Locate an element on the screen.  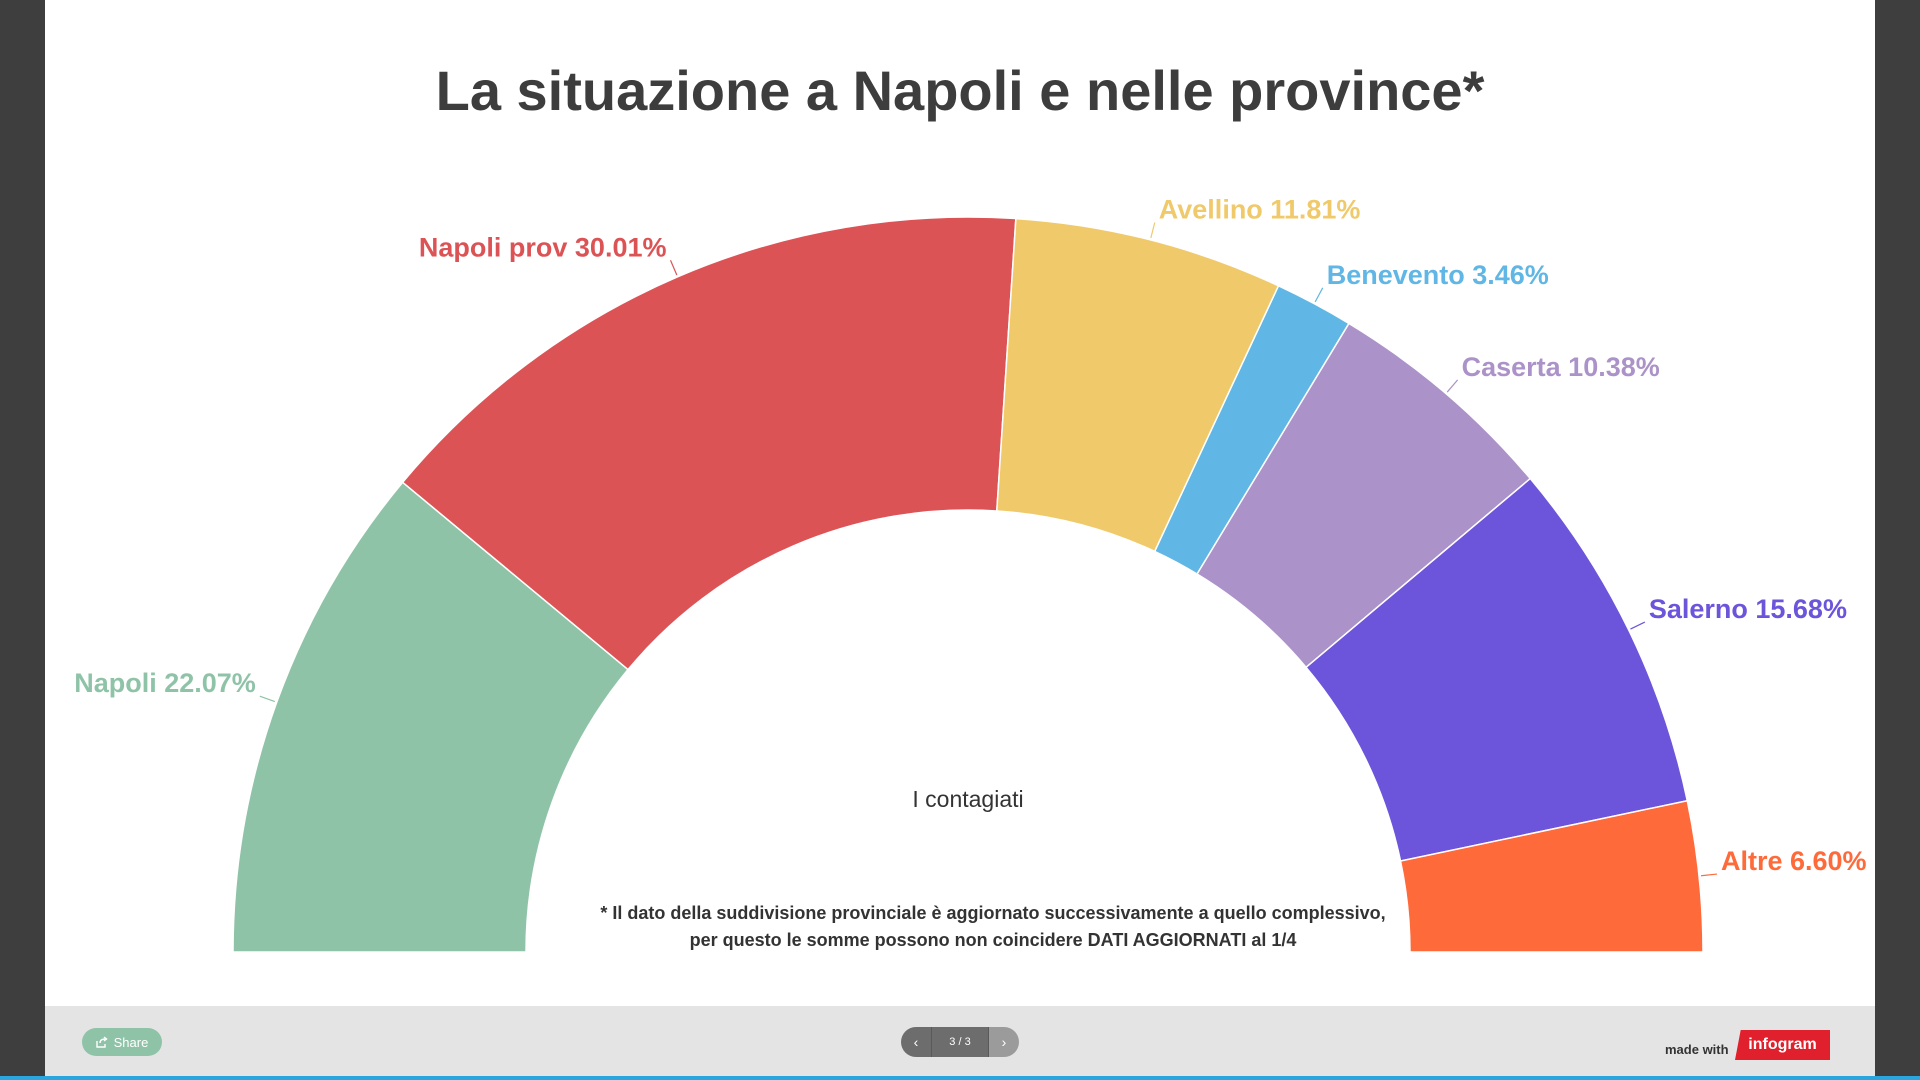
footer-bar: Share ‹ 3 / 3 › made with infogram is located at coordinates (960, 1041).